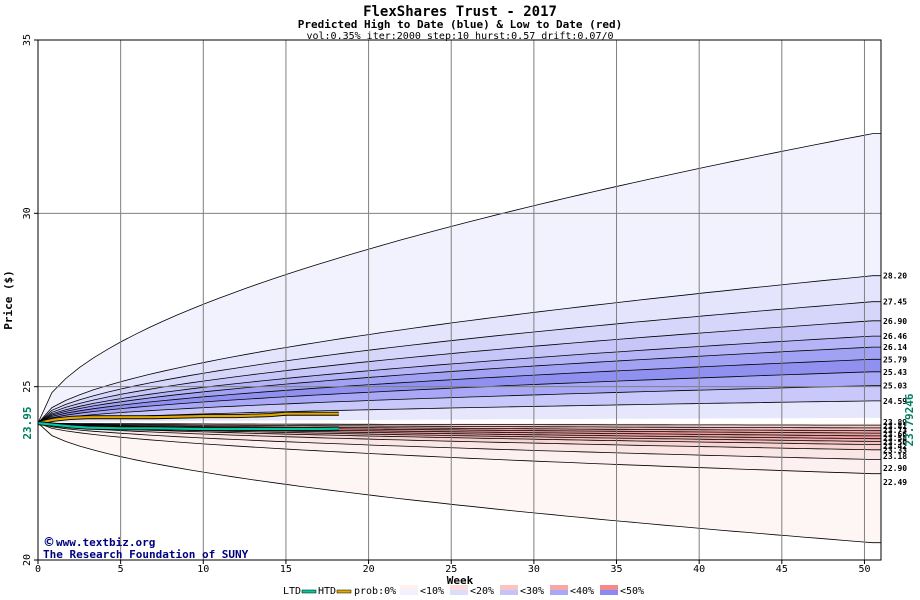 This screenshot has width=920, height=600. What do you see at coordinates (864, 569) in the screenshot?
I see `x-tick-label: 50` at bounding box center [864, 569].